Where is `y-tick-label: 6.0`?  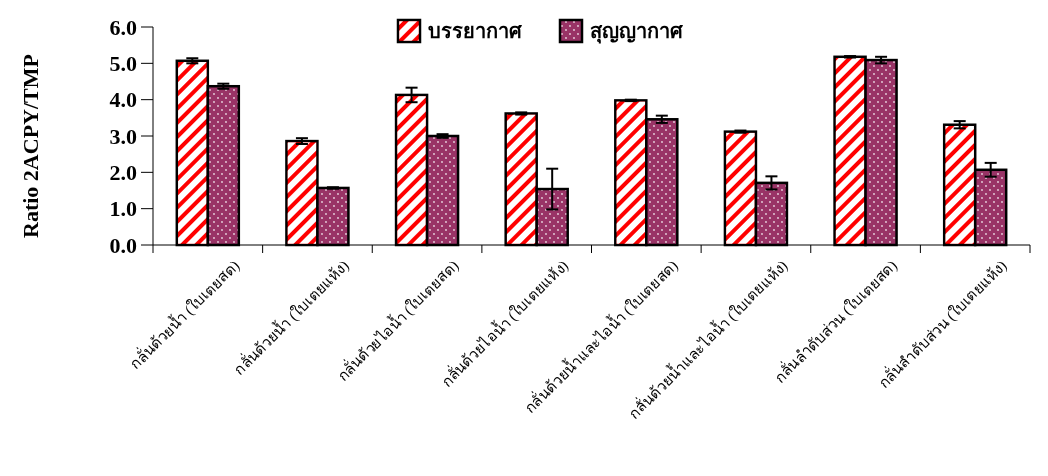
y-tick-label: 6.0 is located at coordinates (123, 27).